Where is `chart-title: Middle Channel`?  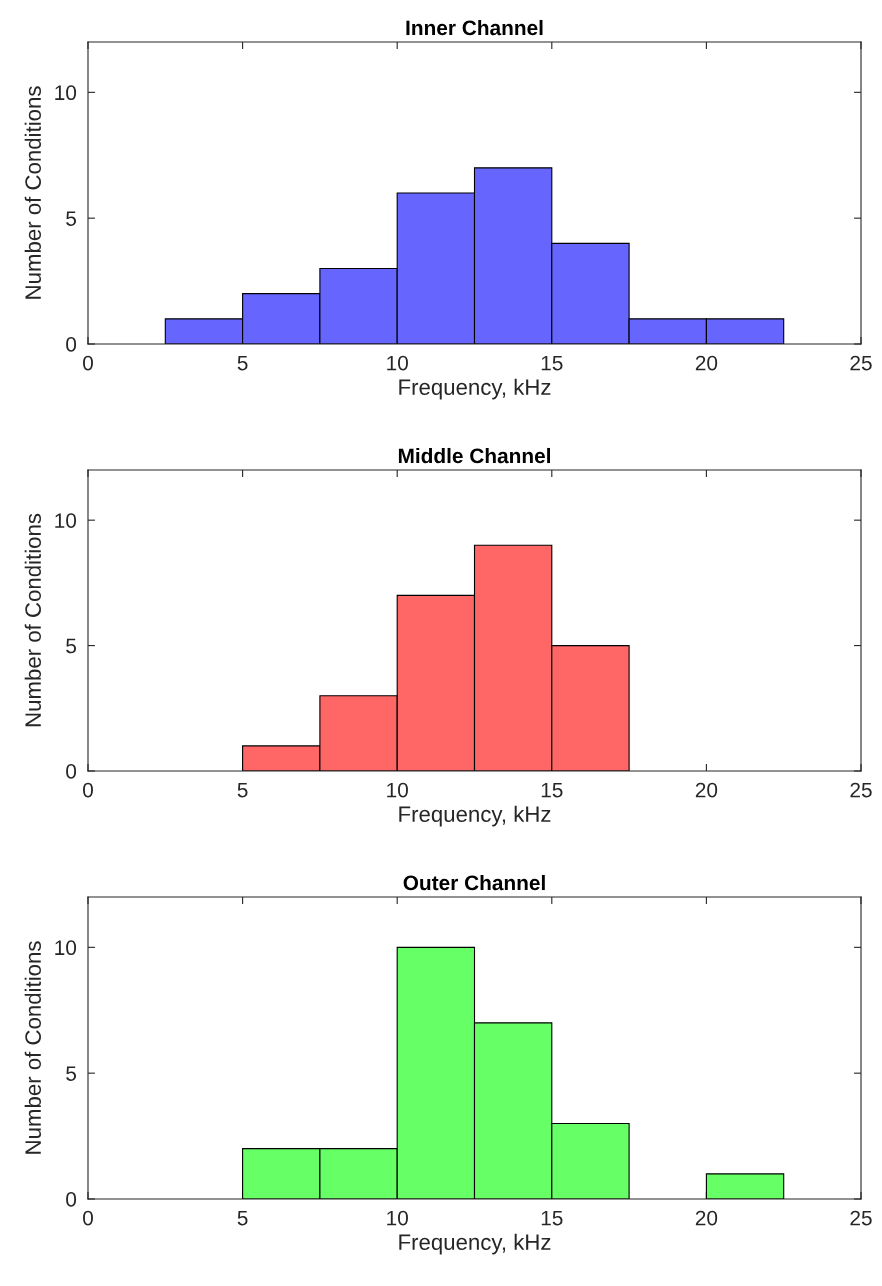
chart-title: Middle Channel is located at coordinates (474, 455).